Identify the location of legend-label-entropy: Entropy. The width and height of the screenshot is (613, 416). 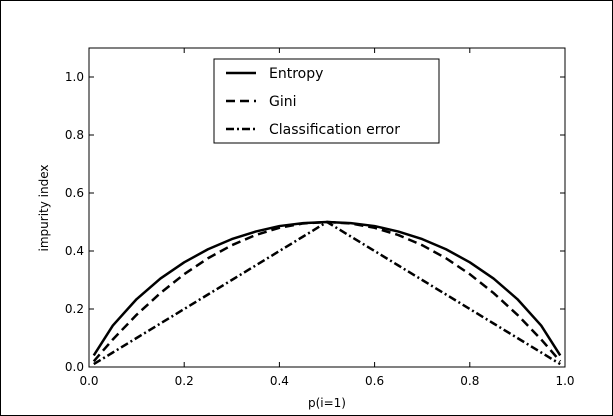
(296, 74).